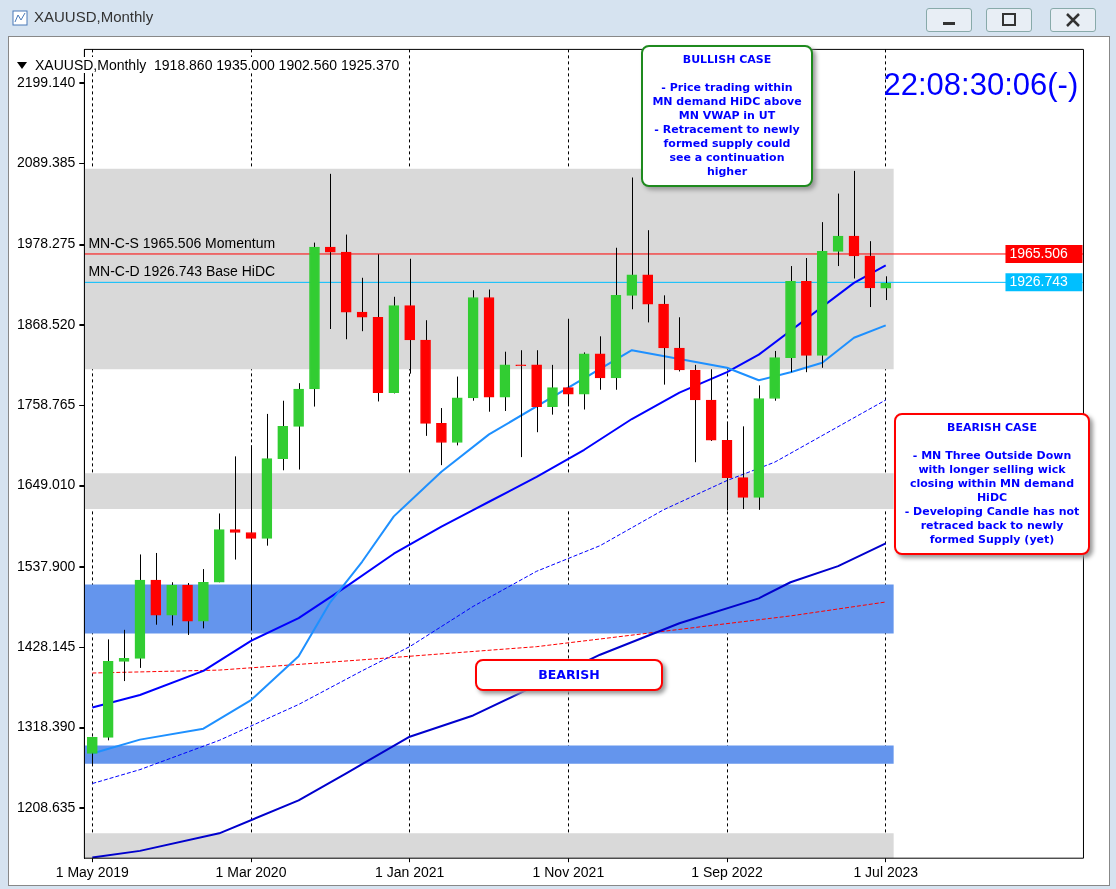 This screenshot has width=1116, height=889. Describe the element at coordinates (46, 81) in the screenshot. I see `y-tick-label: 2199.140` at that location.